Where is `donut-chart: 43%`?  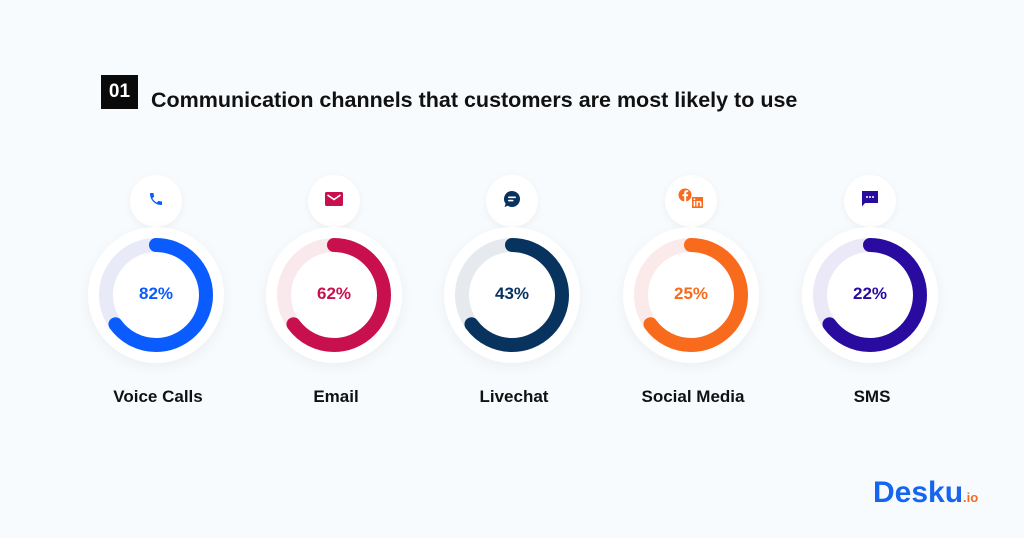
donut-chart: 43% is located at coordinates (512, 295).